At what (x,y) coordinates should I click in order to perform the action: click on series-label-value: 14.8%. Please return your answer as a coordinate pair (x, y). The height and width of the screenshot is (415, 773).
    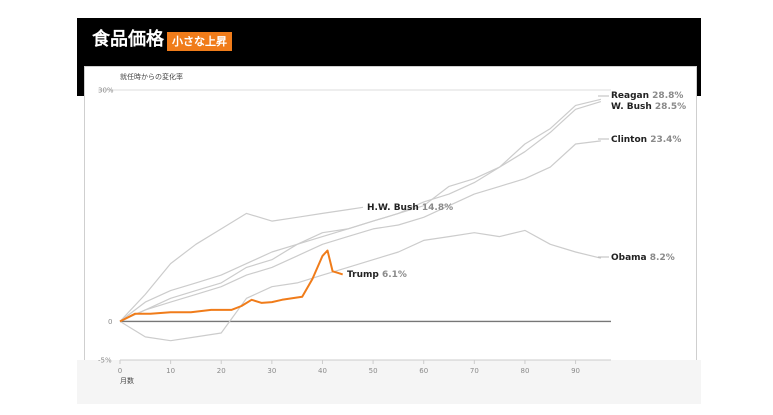
    Looking at the image, I should click on (437, 208).